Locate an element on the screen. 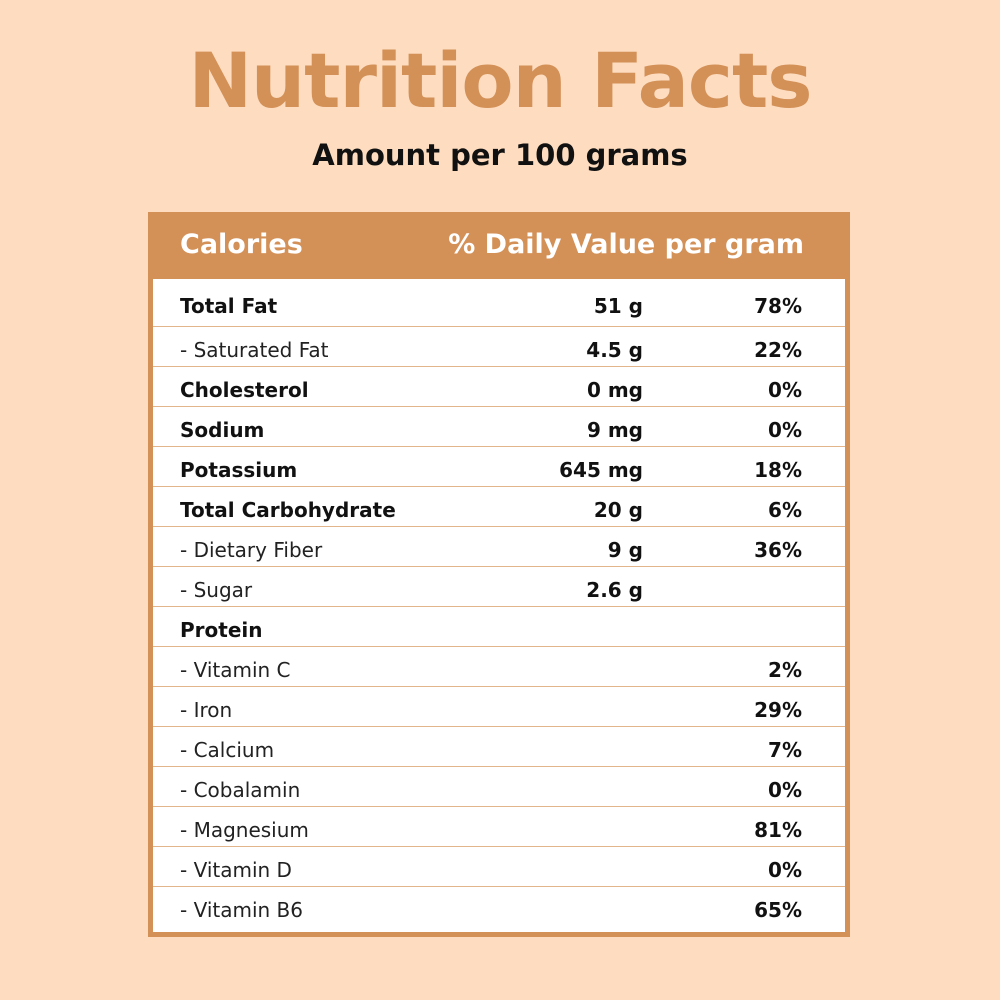 The height and width of the screenshot is (1000, 1000). table-row: Total Carbohydrate 20 g 6% is located at coordinates (499, 507).